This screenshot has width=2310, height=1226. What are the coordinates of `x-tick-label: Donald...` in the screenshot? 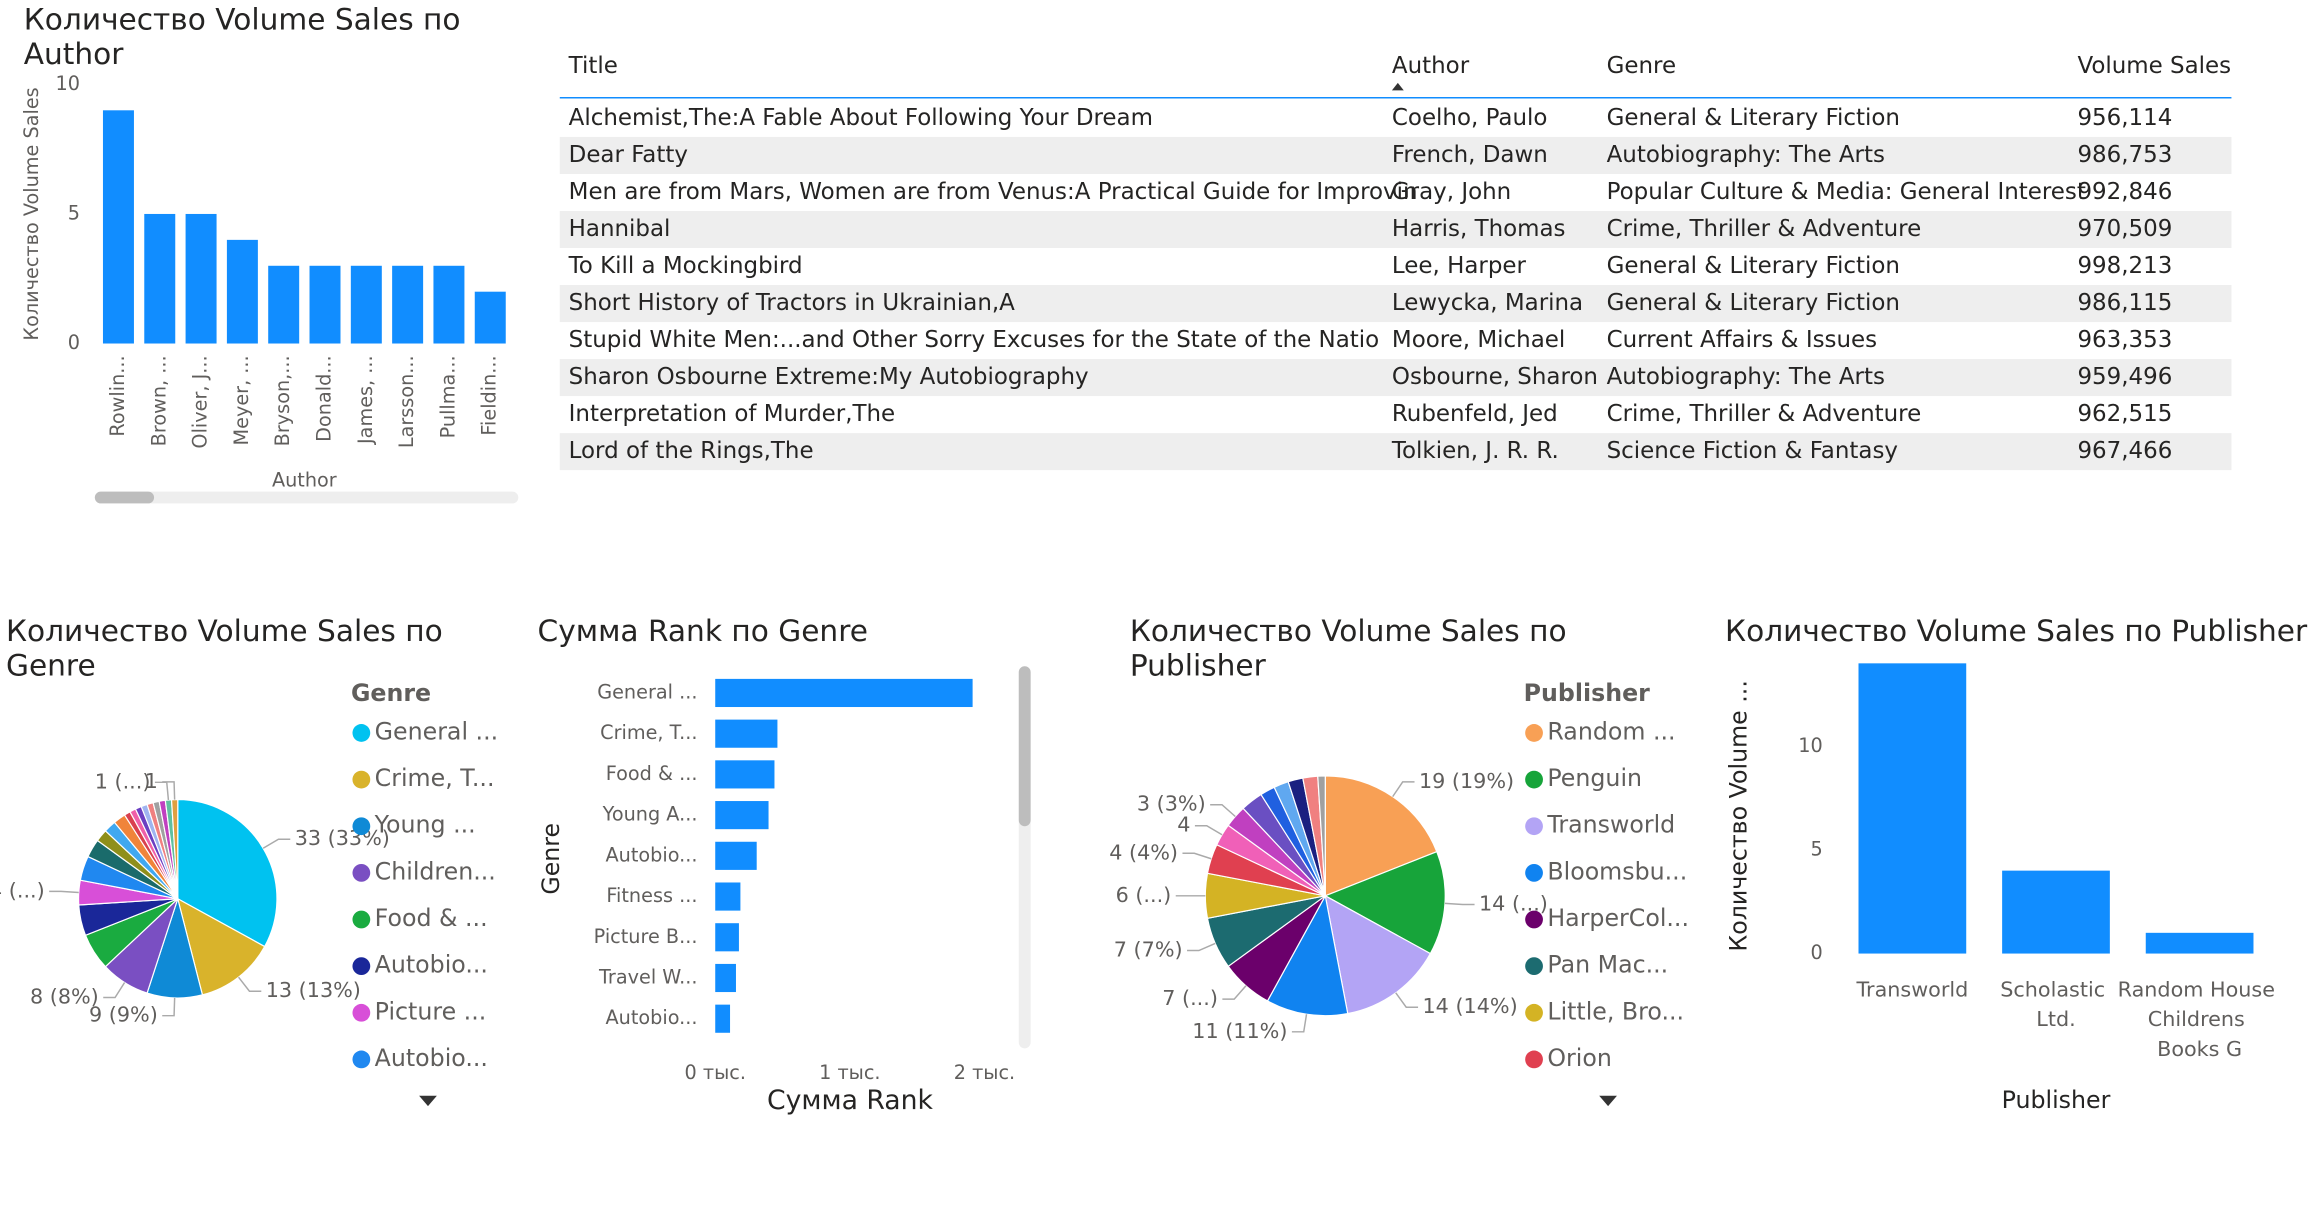 It's located at (324, 398).